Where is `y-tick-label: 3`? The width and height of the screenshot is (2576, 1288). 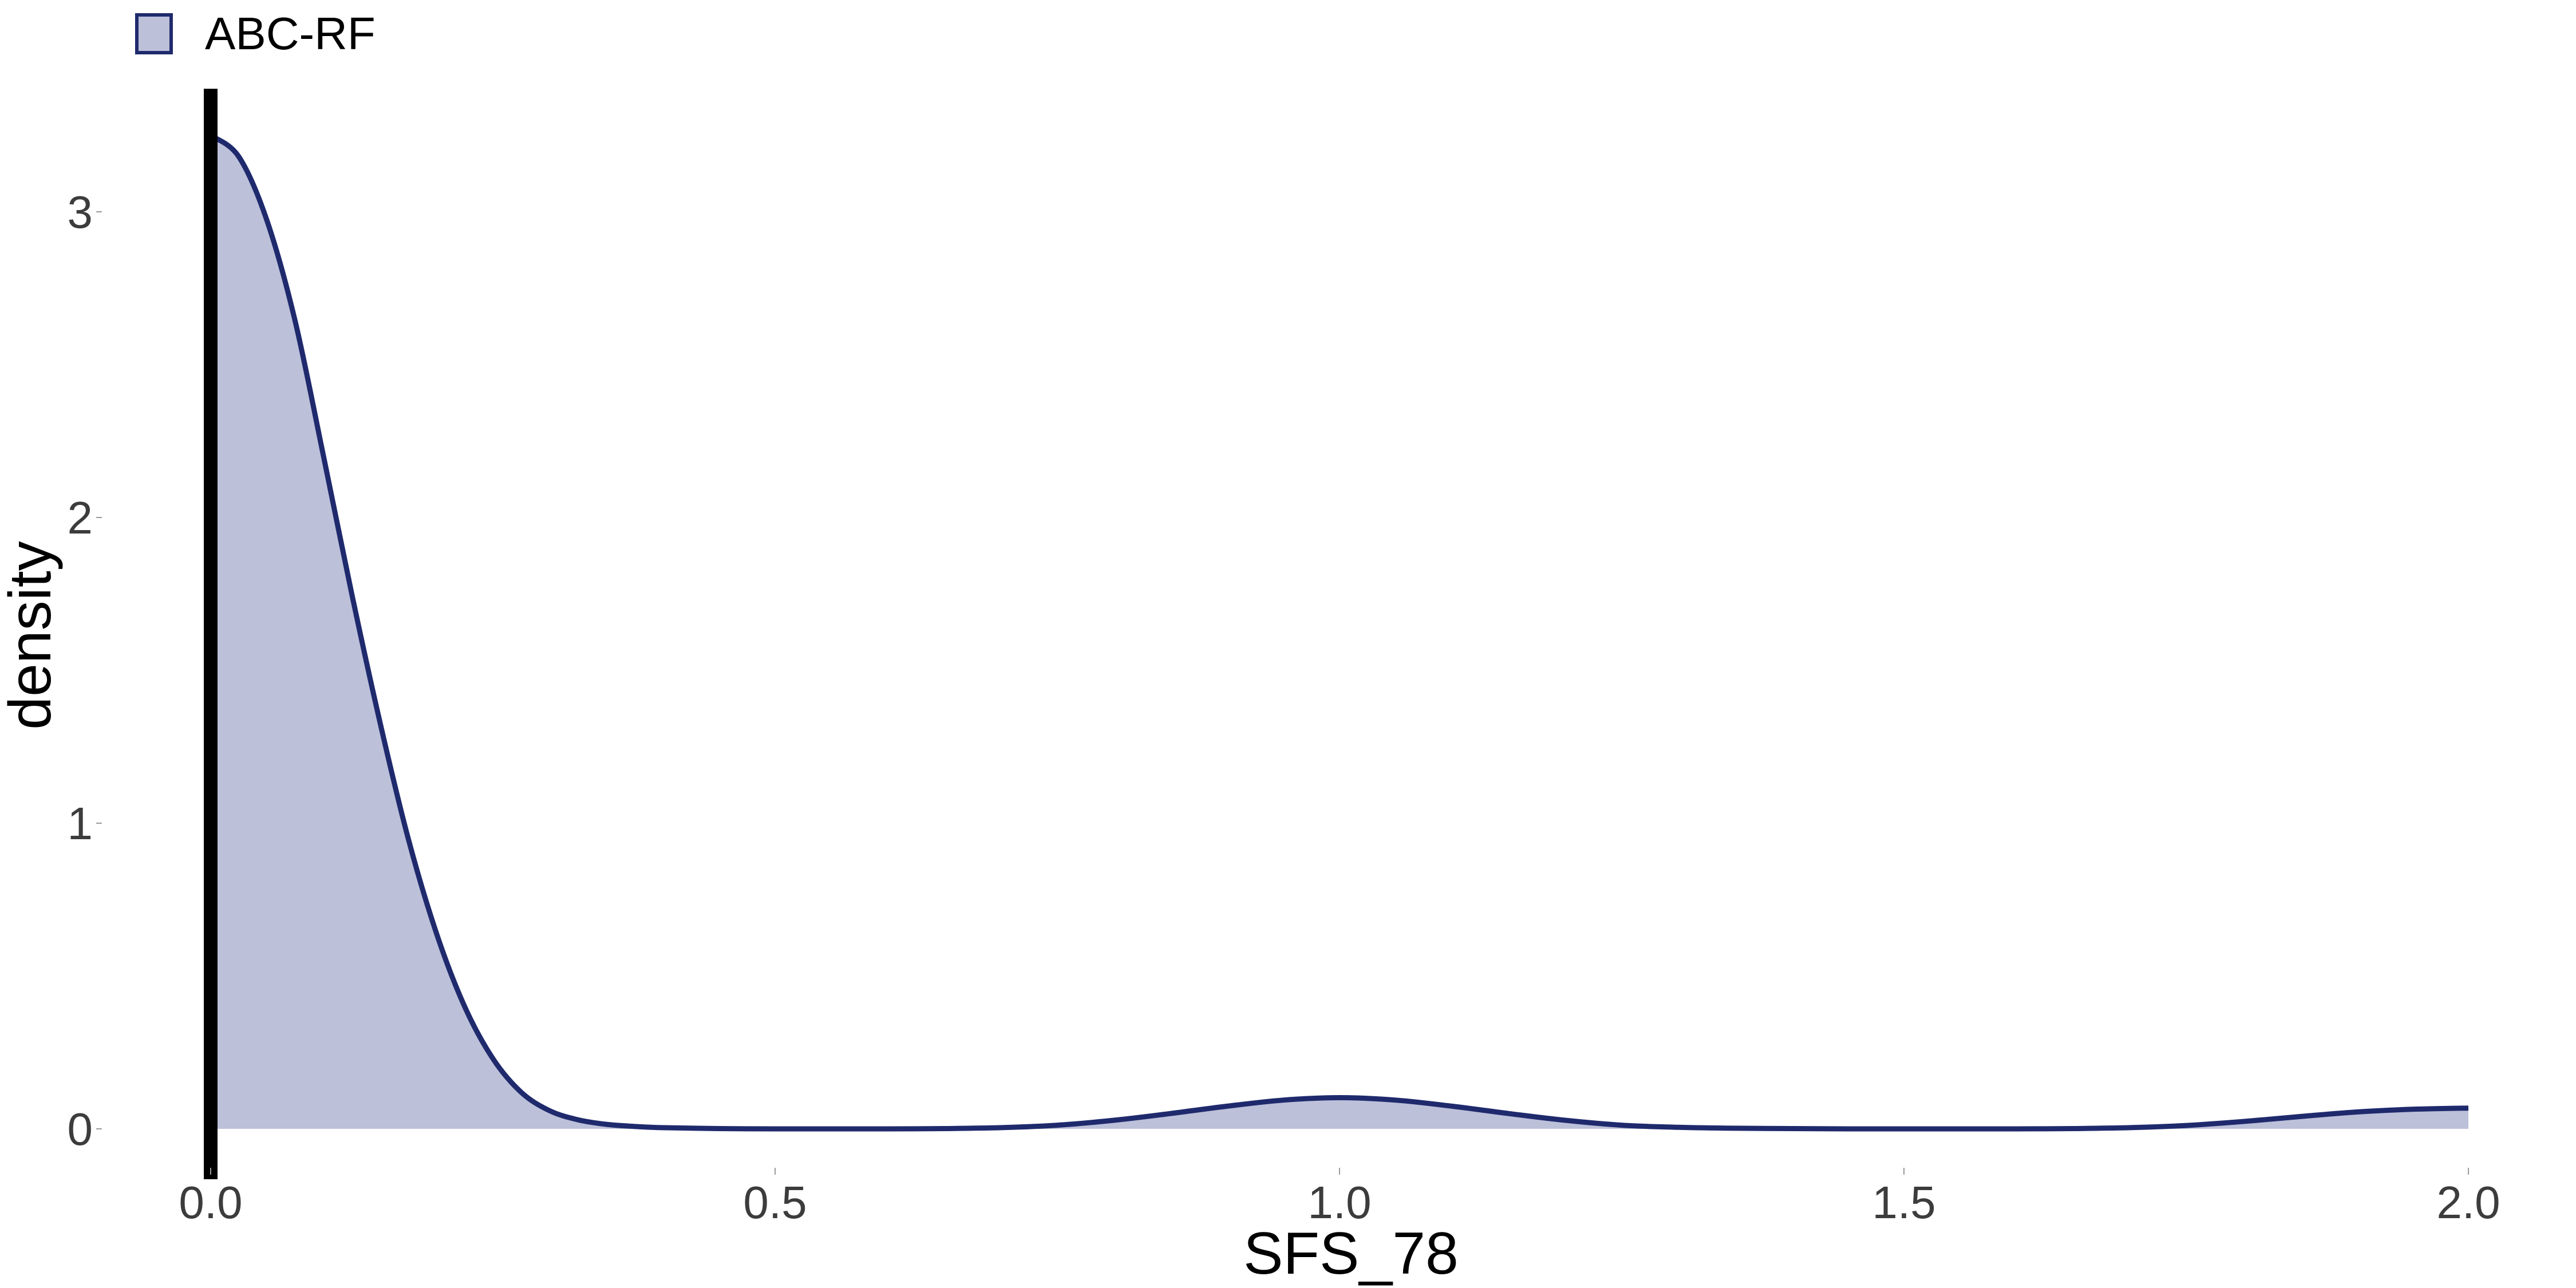 y-tick-label: 3 is located at coordinates (80, 212).